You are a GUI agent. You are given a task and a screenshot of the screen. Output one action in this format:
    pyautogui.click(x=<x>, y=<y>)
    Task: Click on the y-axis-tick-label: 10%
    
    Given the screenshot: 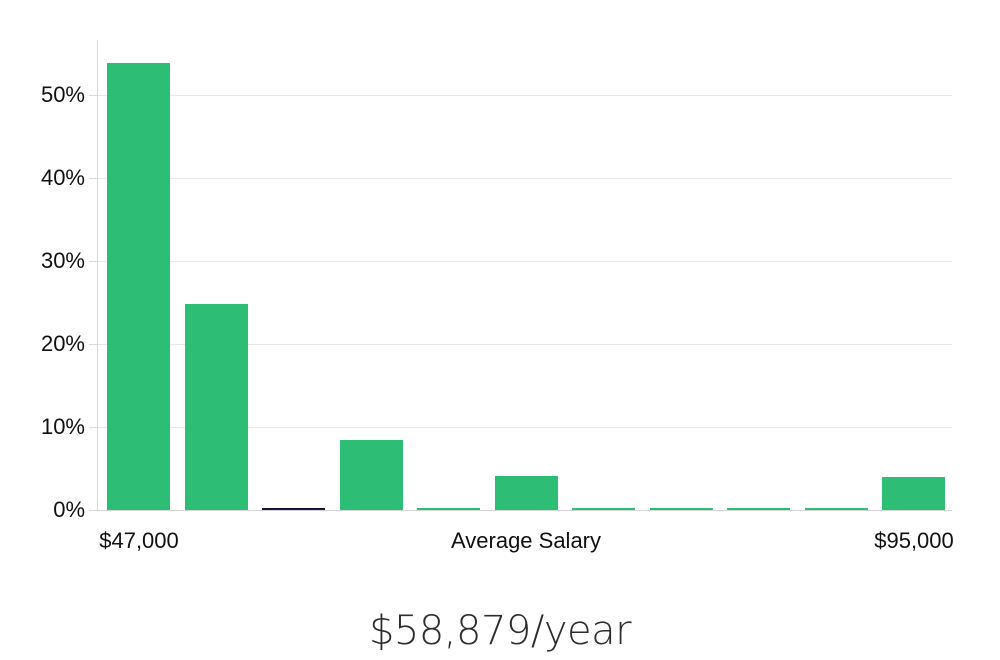 What is the action you would take?
    pyautogui.click(x=62, y=426)
    